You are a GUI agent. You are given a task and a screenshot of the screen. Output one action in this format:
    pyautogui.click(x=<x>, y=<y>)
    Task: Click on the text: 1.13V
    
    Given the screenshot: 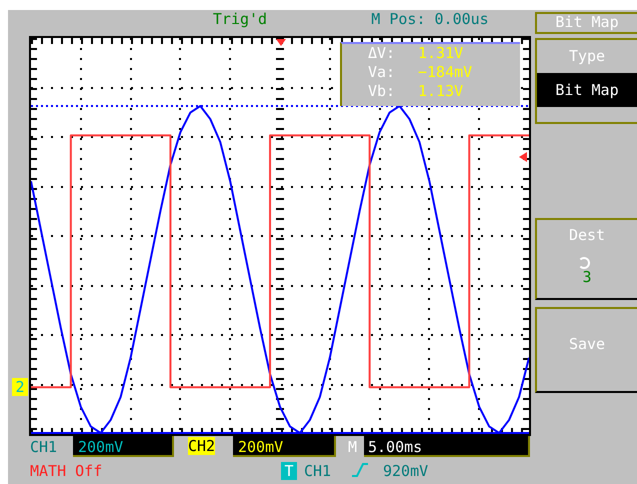 What is the action you would take?
    pyautogui.click(x=441, y=91)
    